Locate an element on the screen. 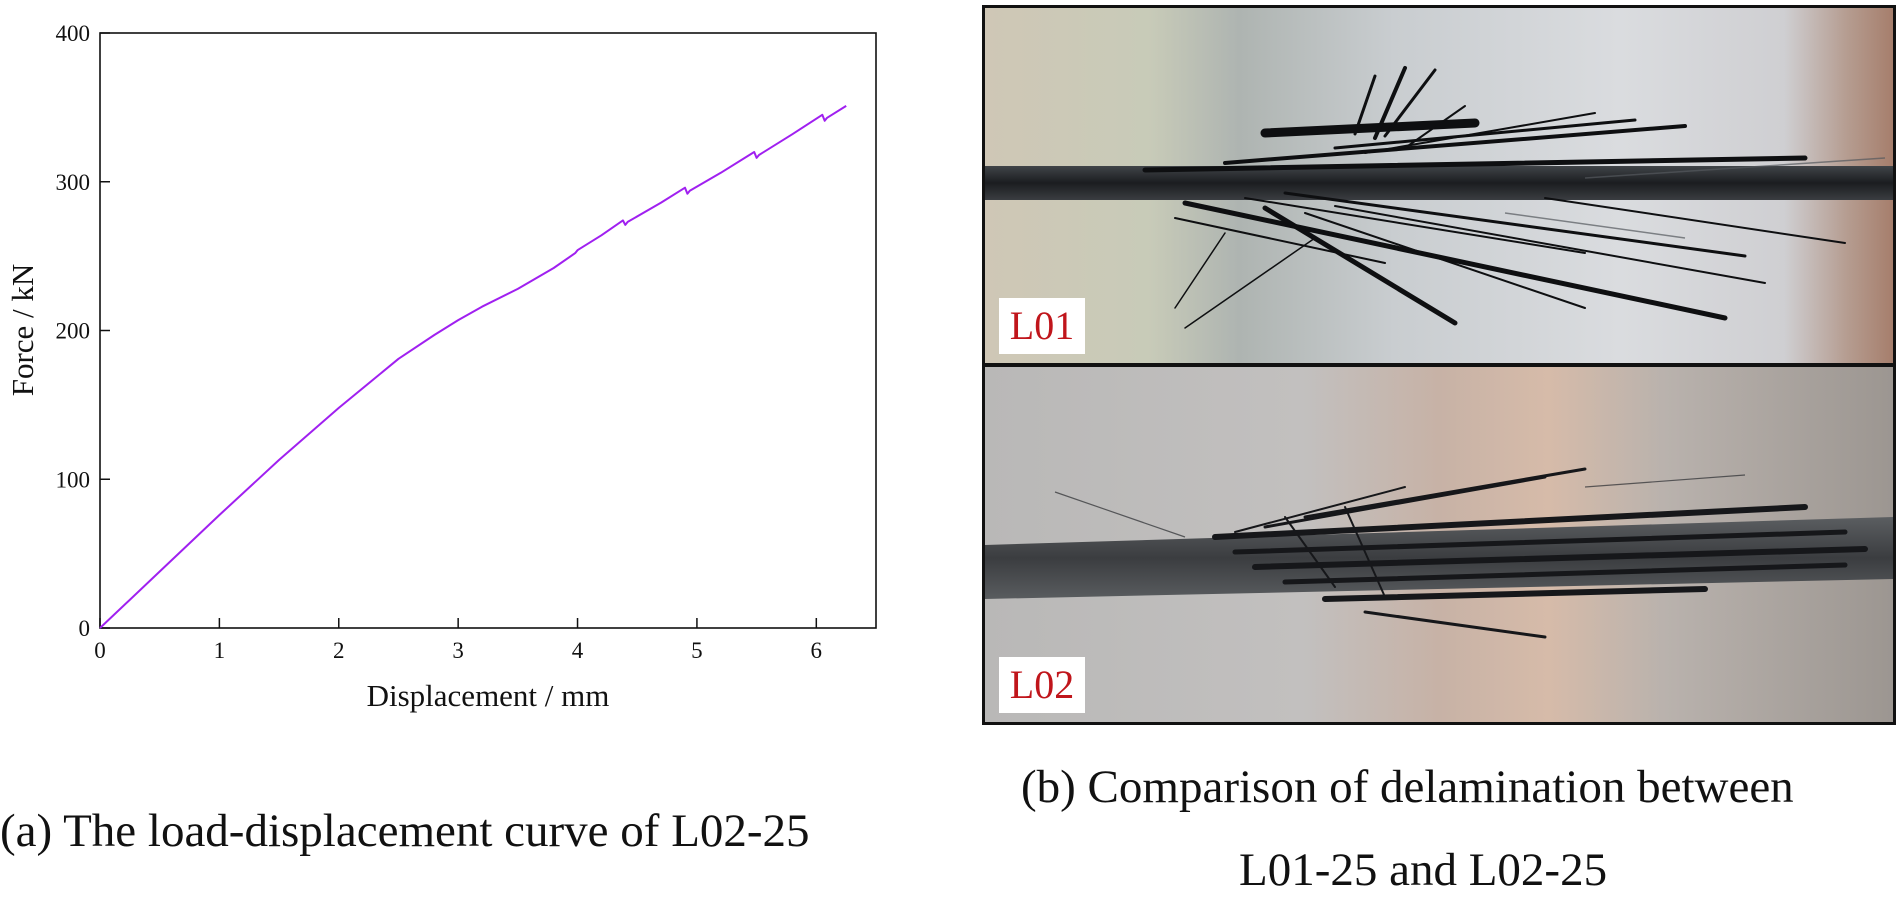 The image size is (1900, 898). x-tick-label: 3 is located at coordinates (458, 650).